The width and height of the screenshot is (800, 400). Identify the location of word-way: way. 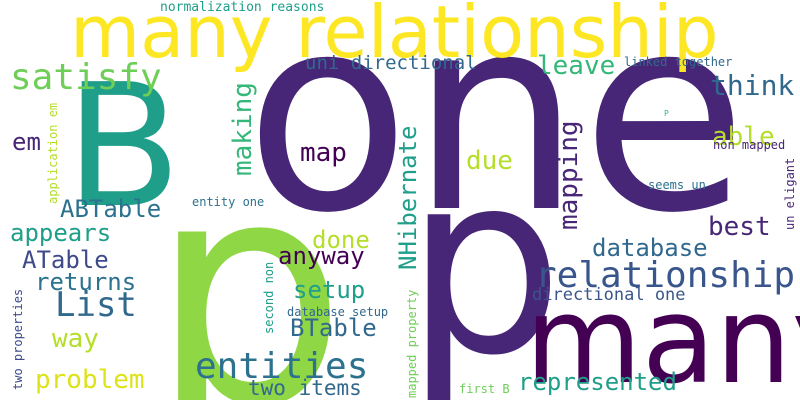
(75, 339).